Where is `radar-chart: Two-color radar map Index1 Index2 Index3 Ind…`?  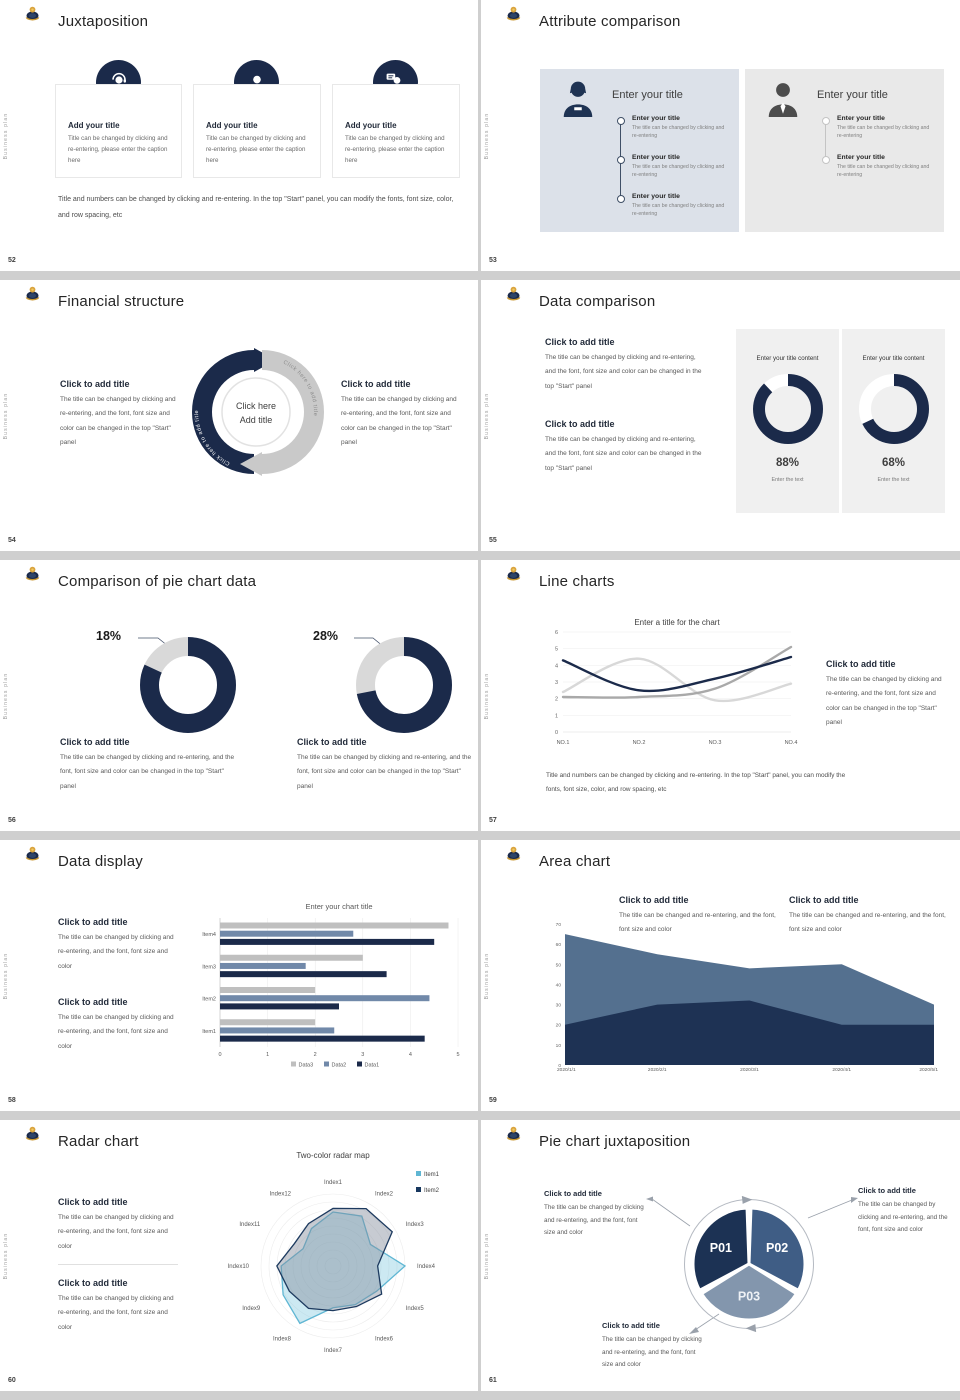
radar-chart: Two-color radar map Index1 Index2 Index3 Ind… is located at coordinates (337, 1256).